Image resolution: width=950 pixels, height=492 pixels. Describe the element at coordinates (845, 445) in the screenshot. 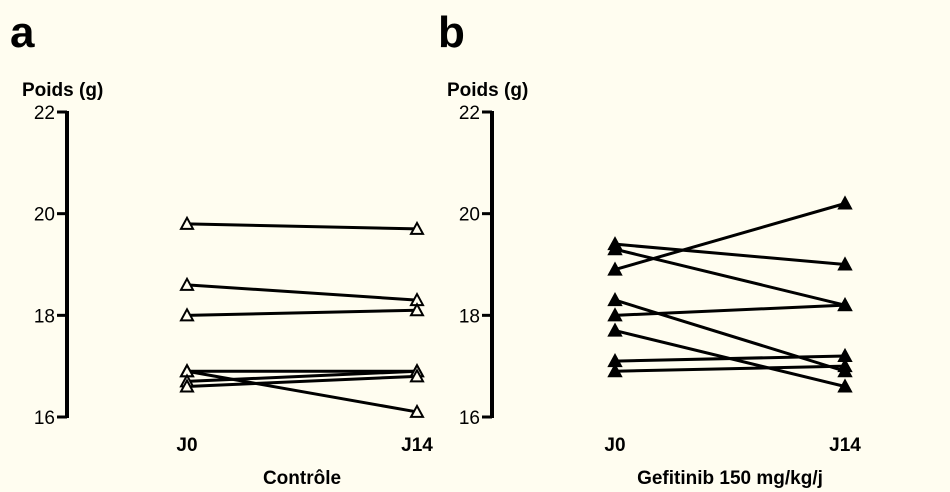

I see `chart2-x-tick-label: J14` at that location.